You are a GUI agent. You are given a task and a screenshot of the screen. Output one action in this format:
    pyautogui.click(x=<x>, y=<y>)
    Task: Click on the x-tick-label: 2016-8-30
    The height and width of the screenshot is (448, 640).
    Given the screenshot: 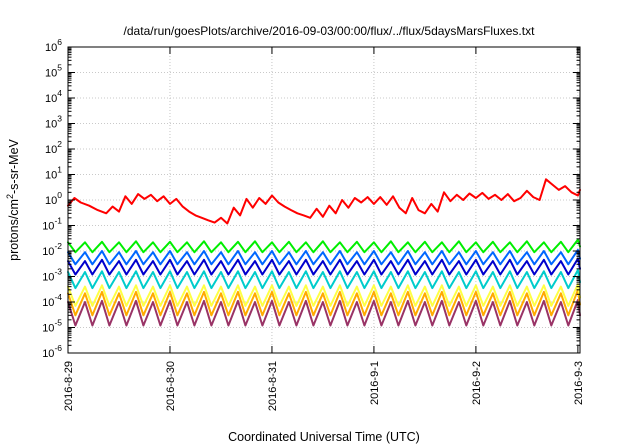 What is the action you would take?
    pyautogui.click(x=171, y=386)
    